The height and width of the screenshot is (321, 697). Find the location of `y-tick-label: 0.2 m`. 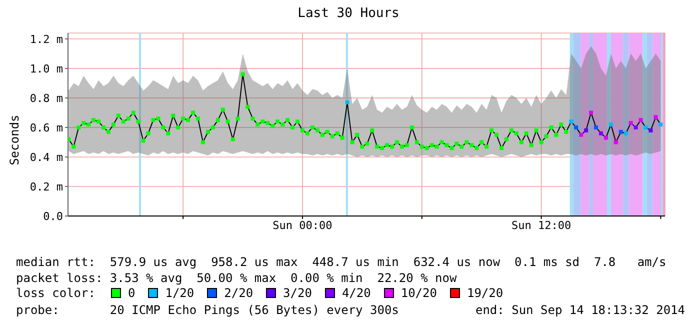

y-tick-label: 0.2 m is located at coordinates (47, 187).